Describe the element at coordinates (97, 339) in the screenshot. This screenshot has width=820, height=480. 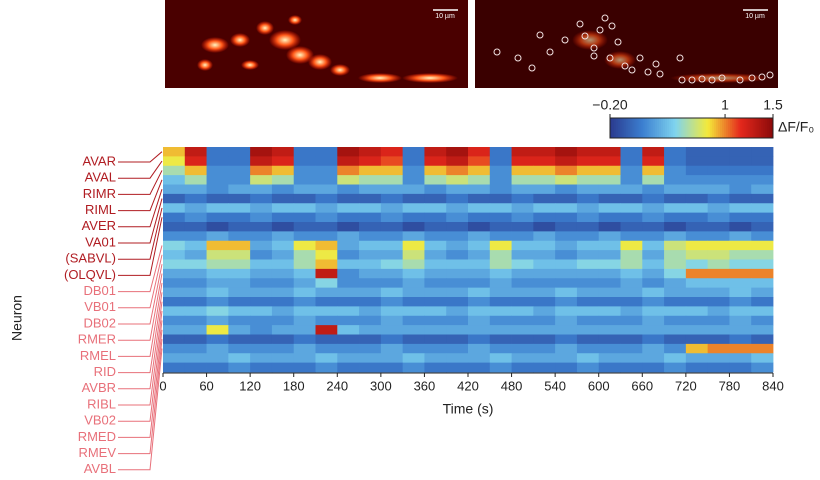
I see `neuron-label: RMER` at that location.